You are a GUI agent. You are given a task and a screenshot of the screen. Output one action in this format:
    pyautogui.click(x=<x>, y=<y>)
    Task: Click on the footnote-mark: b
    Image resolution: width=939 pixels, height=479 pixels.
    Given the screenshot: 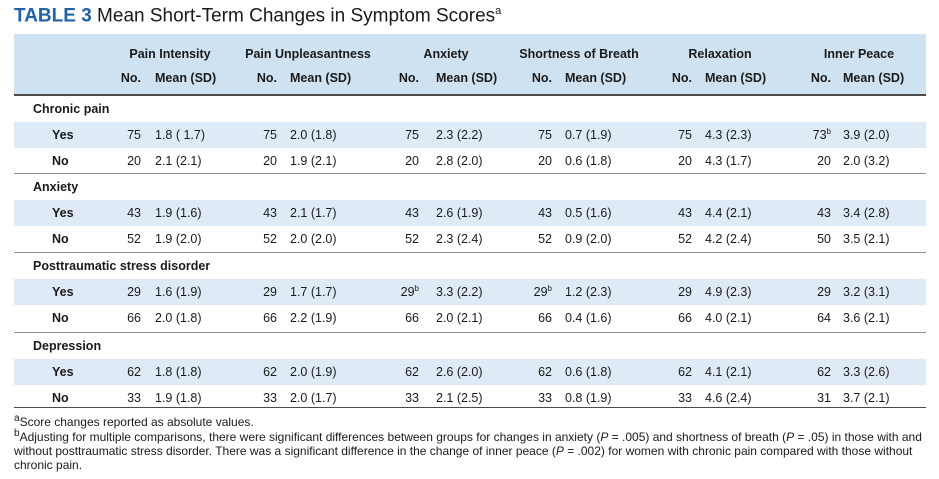 What is the action you would take?
    pyautogui.click(x=549, y=288)
    